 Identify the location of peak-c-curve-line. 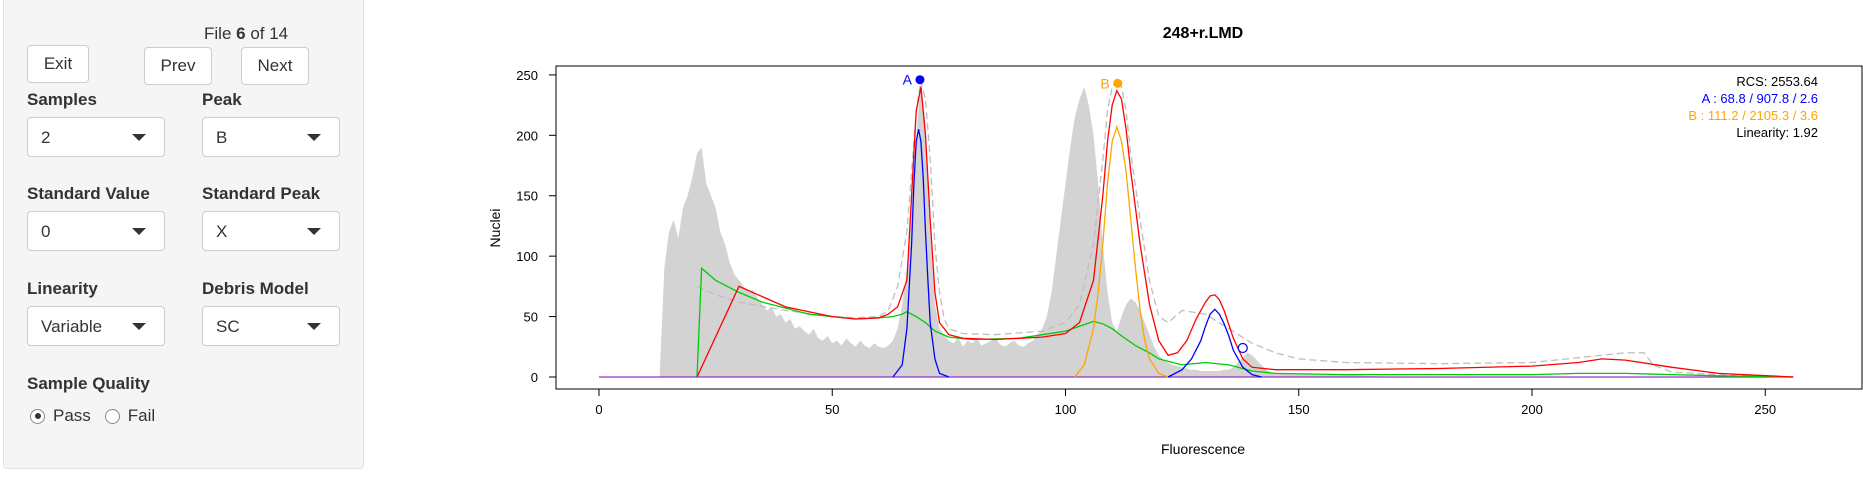
(1214, 343).